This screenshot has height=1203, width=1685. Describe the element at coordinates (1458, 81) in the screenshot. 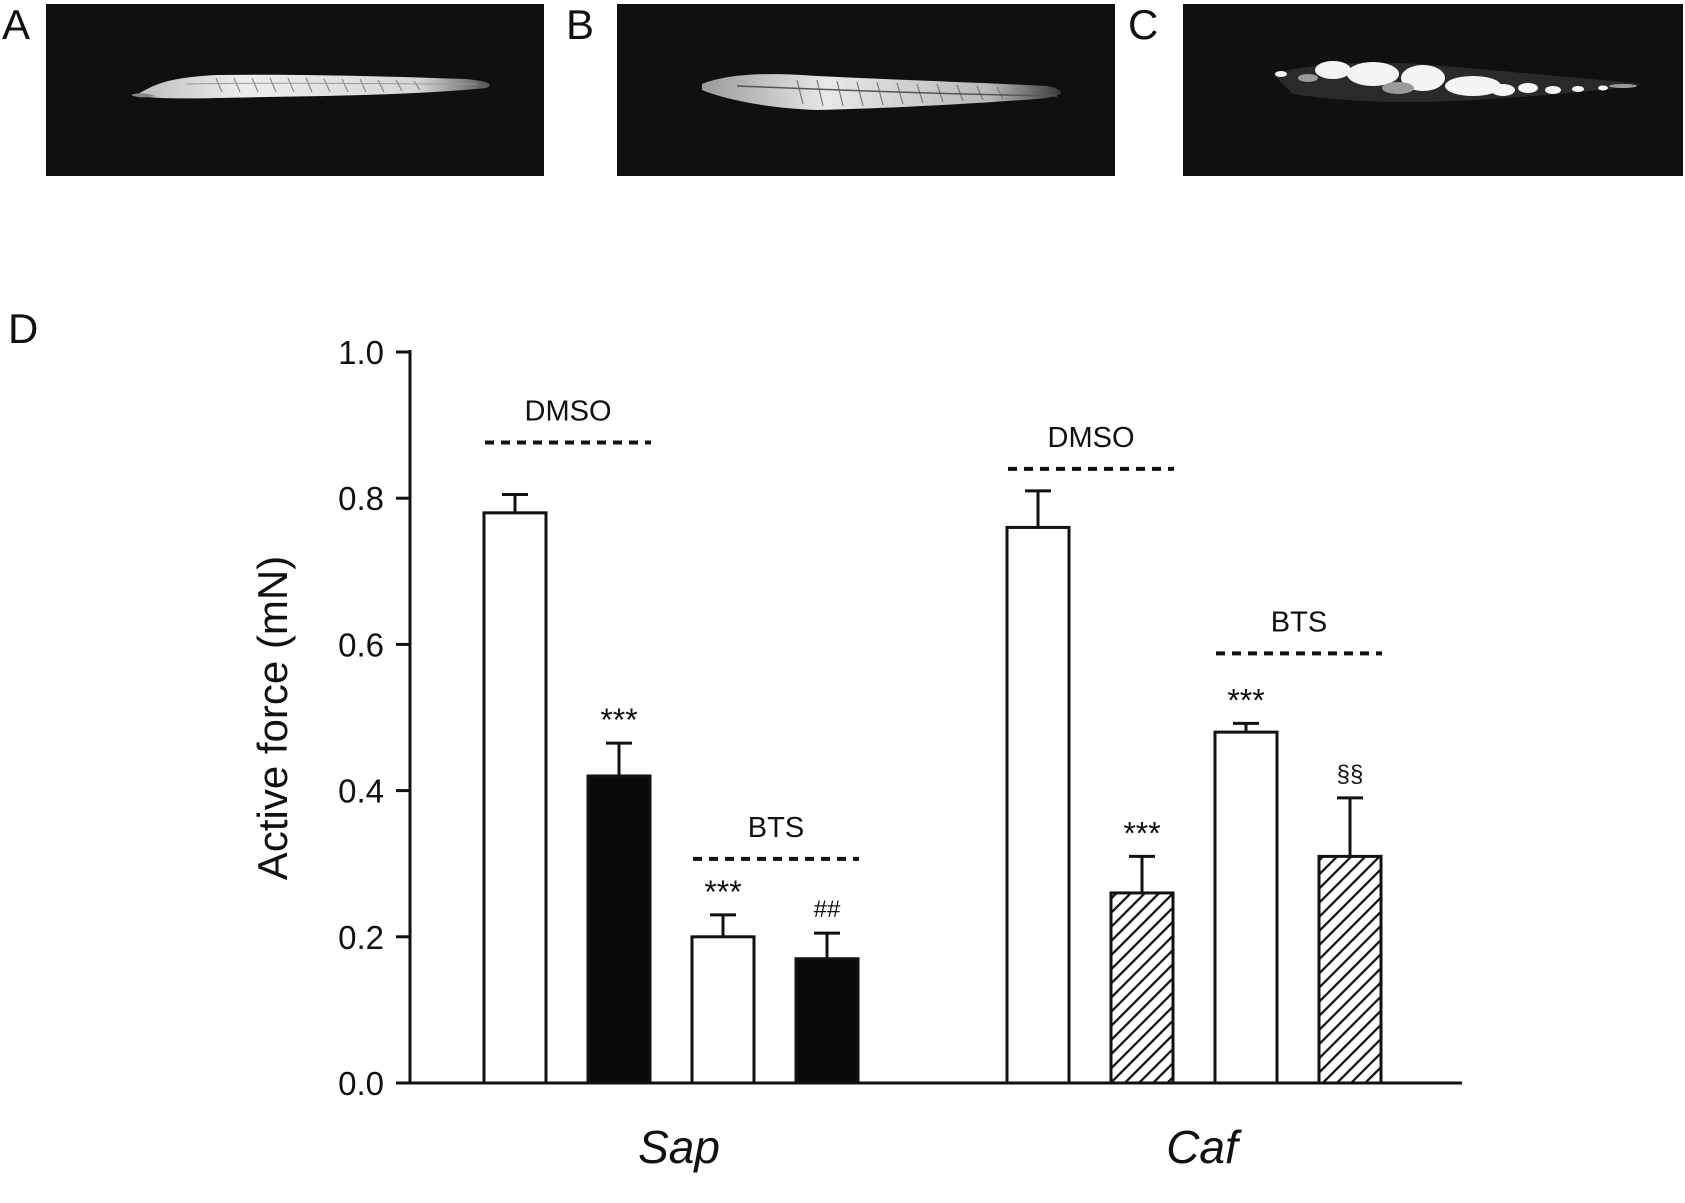

I see `larva-c-drawing` at that location.